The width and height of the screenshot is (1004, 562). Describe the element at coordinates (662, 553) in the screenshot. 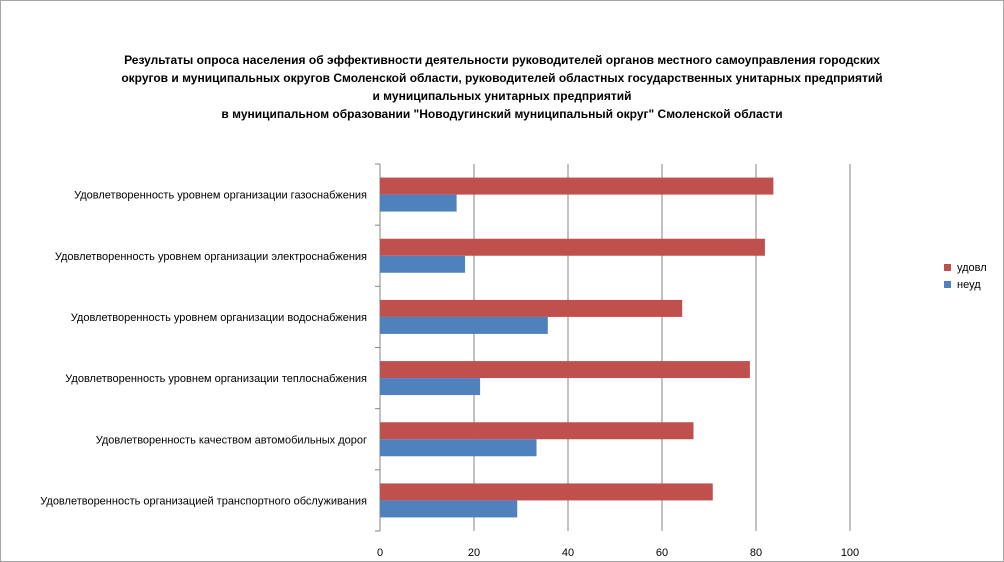

I see `x-tick-label: 60` at that location.